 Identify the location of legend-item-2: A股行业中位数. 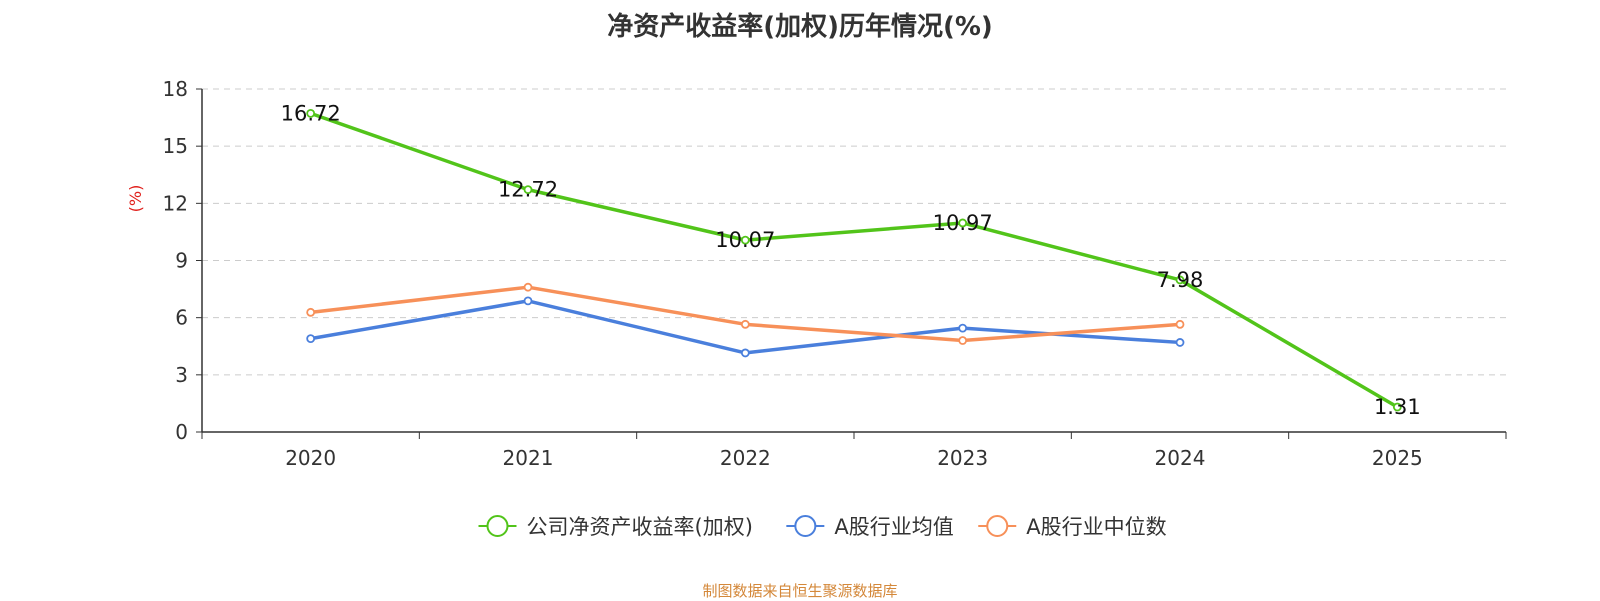
(1072, 527).